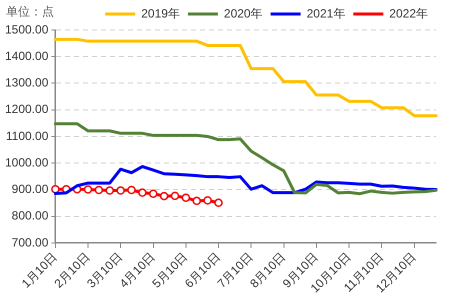 The height and width of the screenshot is (300, 454). What do you see at coordinates (30, 189) in the screenshot?
I see `y-tick-label: 900.00` at bounding box center [30, 189].